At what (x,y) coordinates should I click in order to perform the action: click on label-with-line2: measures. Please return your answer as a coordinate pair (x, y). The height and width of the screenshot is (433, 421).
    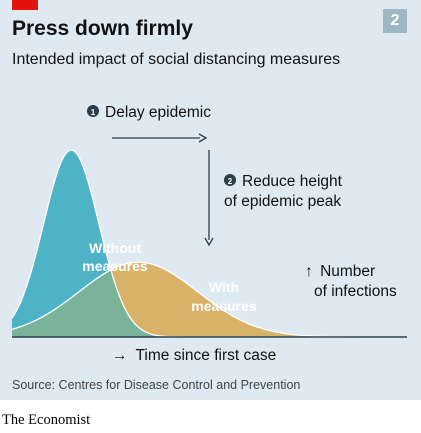
    Looking at the image, I should click on (224, 306).